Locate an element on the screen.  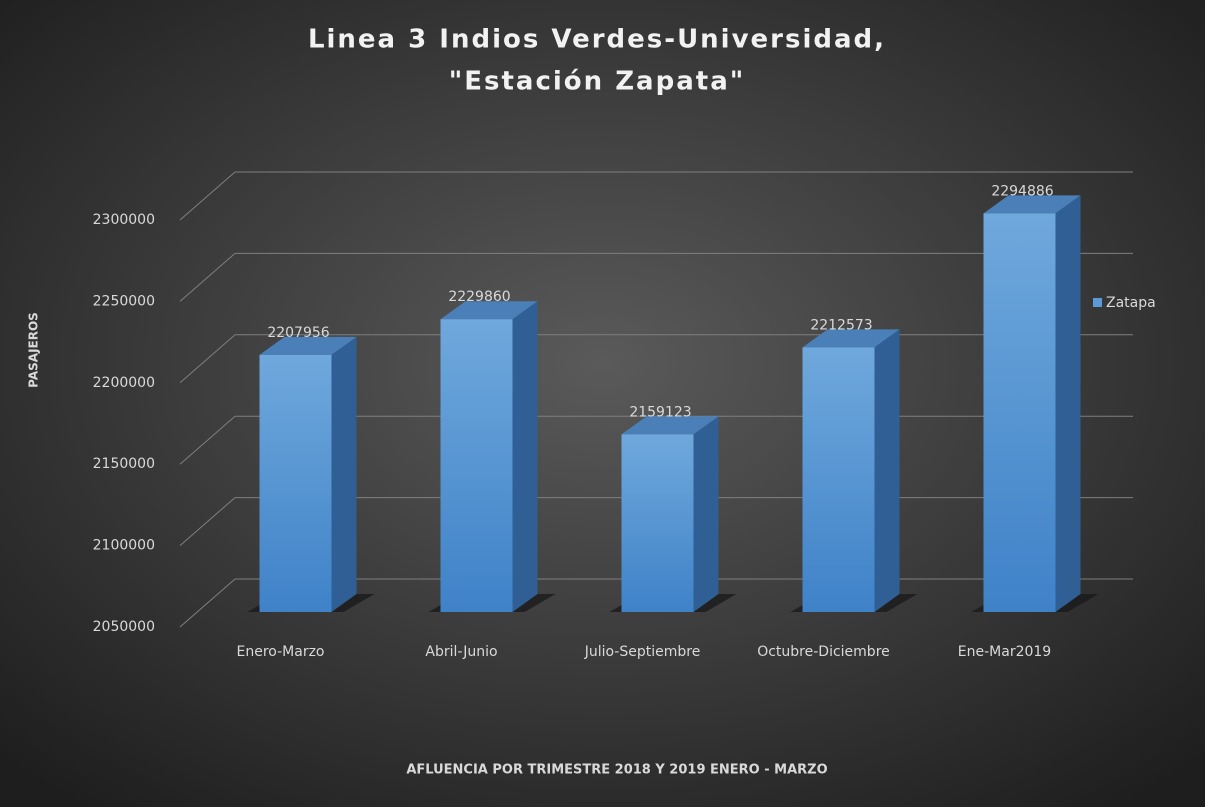
data-label: 2207956 is located at coordinates (298, 333).